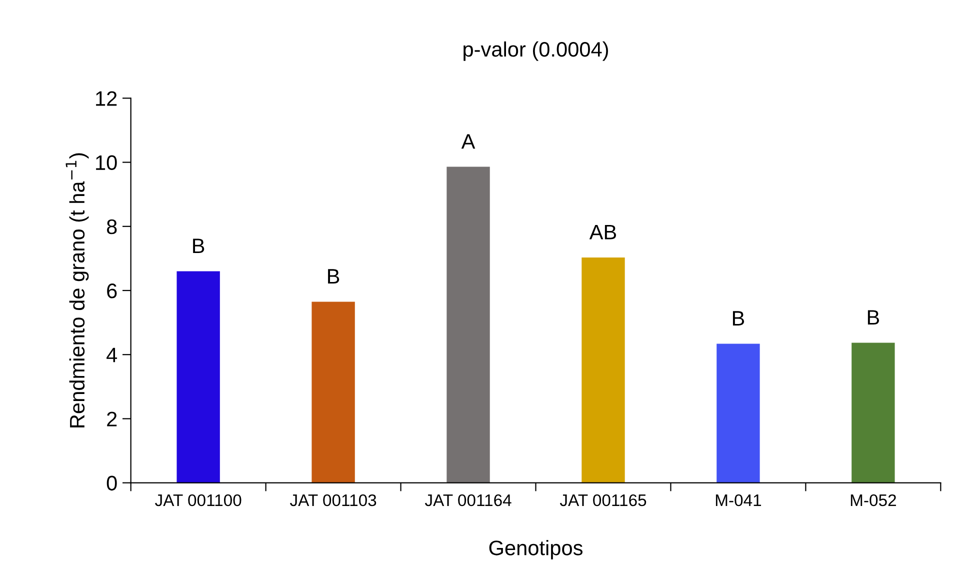 This screenshot has width=955, height=581. Describe the element at coordinates (602, 232) in the screenshot. I see `annotation: AB` at that location.